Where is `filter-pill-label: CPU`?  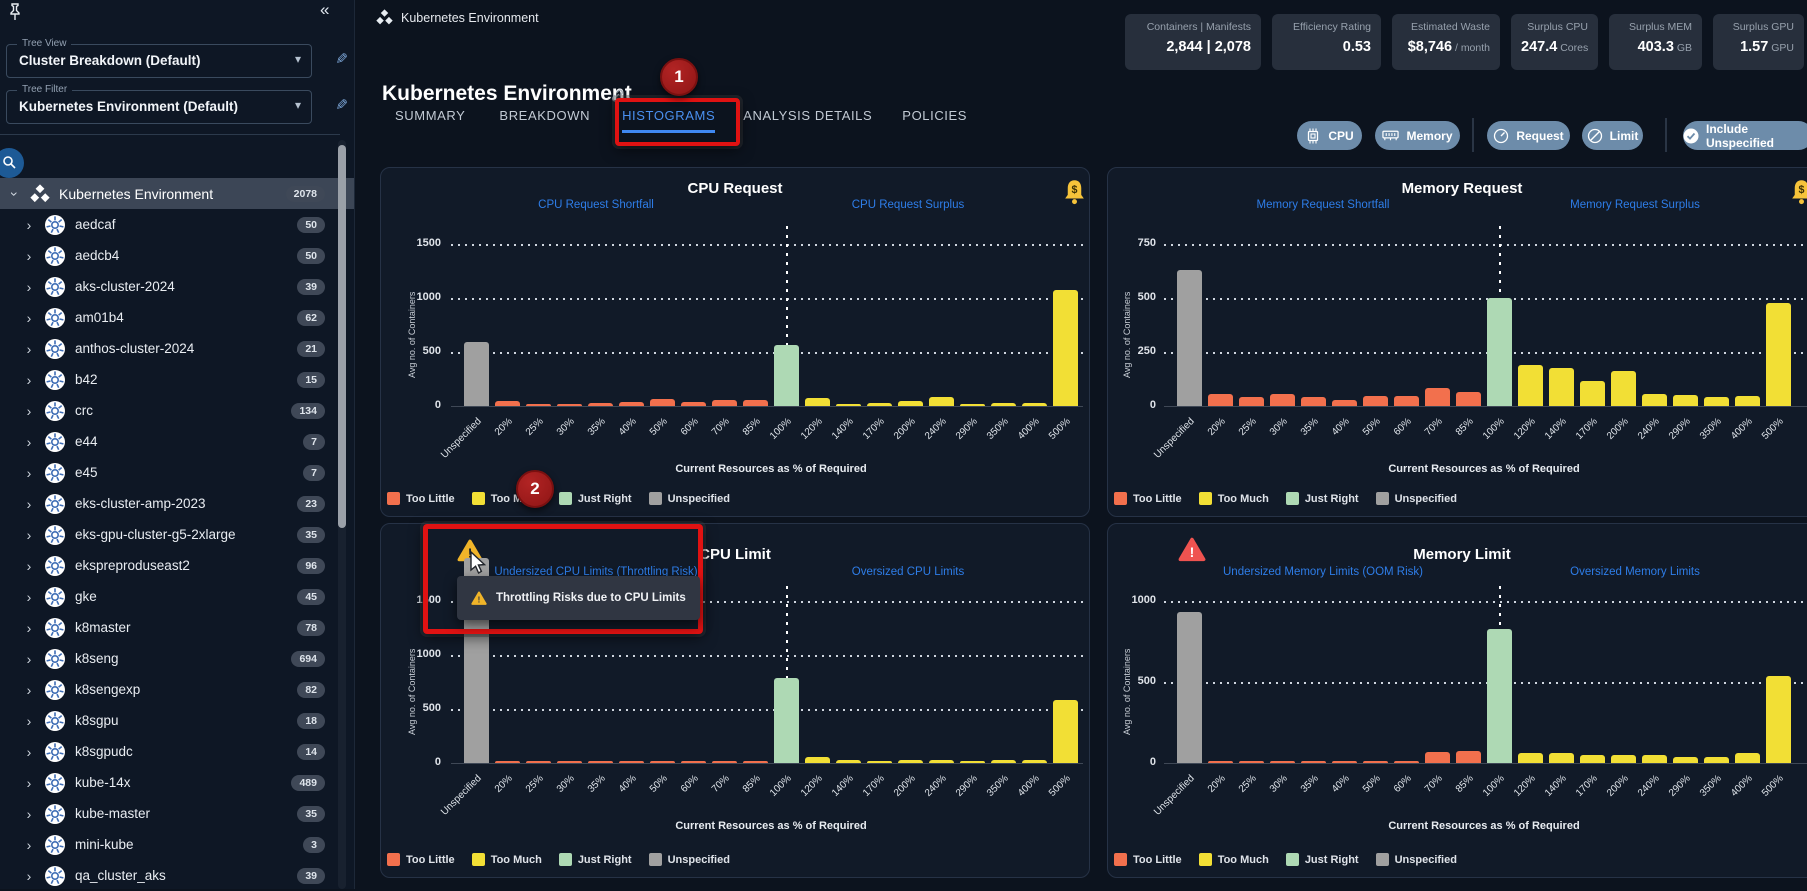
filter-pill-label: CPU is located at coordinates (1341, 135).